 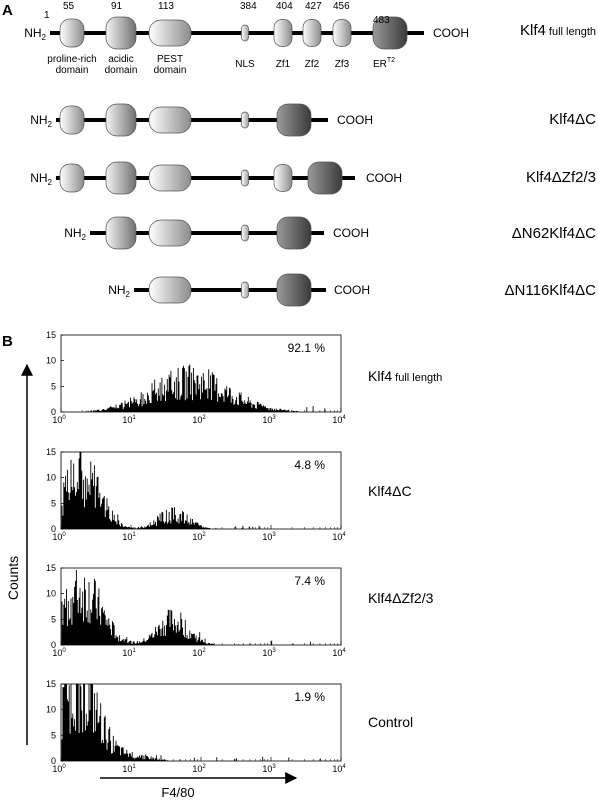 I want to click on label-acidic: acidic, so click(x=121, y=59).